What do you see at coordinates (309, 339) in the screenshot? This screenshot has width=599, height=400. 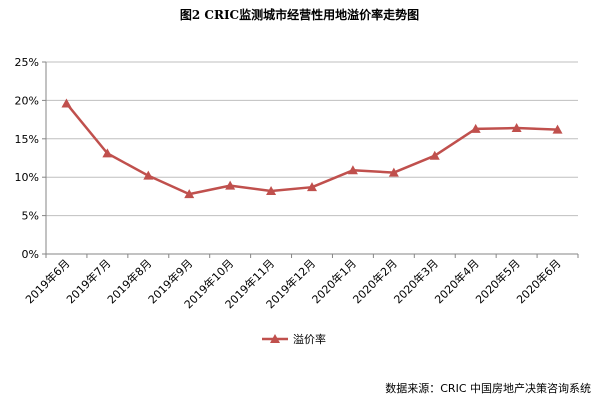 I see `legend-label: 溢价率` at bounding box center [309, 339].